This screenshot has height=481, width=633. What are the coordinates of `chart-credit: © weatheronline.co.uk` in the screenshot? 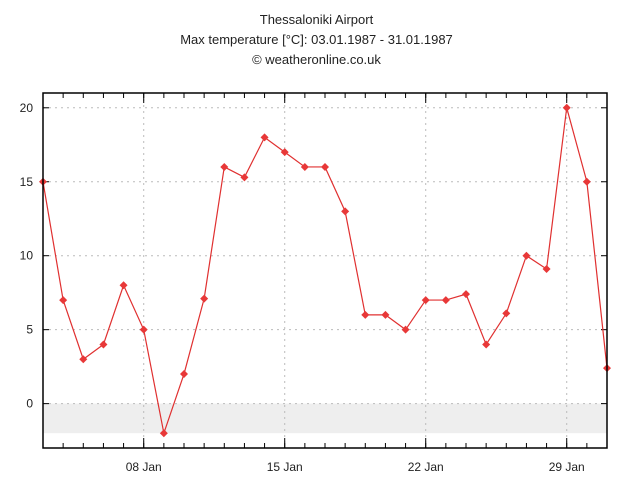 It's located at (316, 59).